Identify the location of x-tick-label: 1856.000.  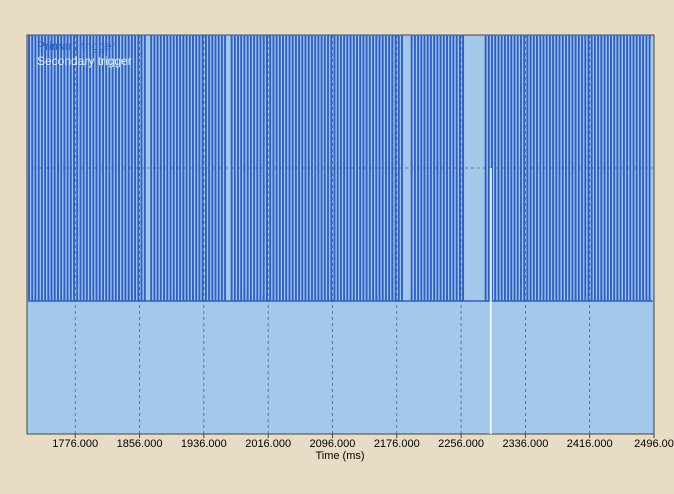
(140, 444).